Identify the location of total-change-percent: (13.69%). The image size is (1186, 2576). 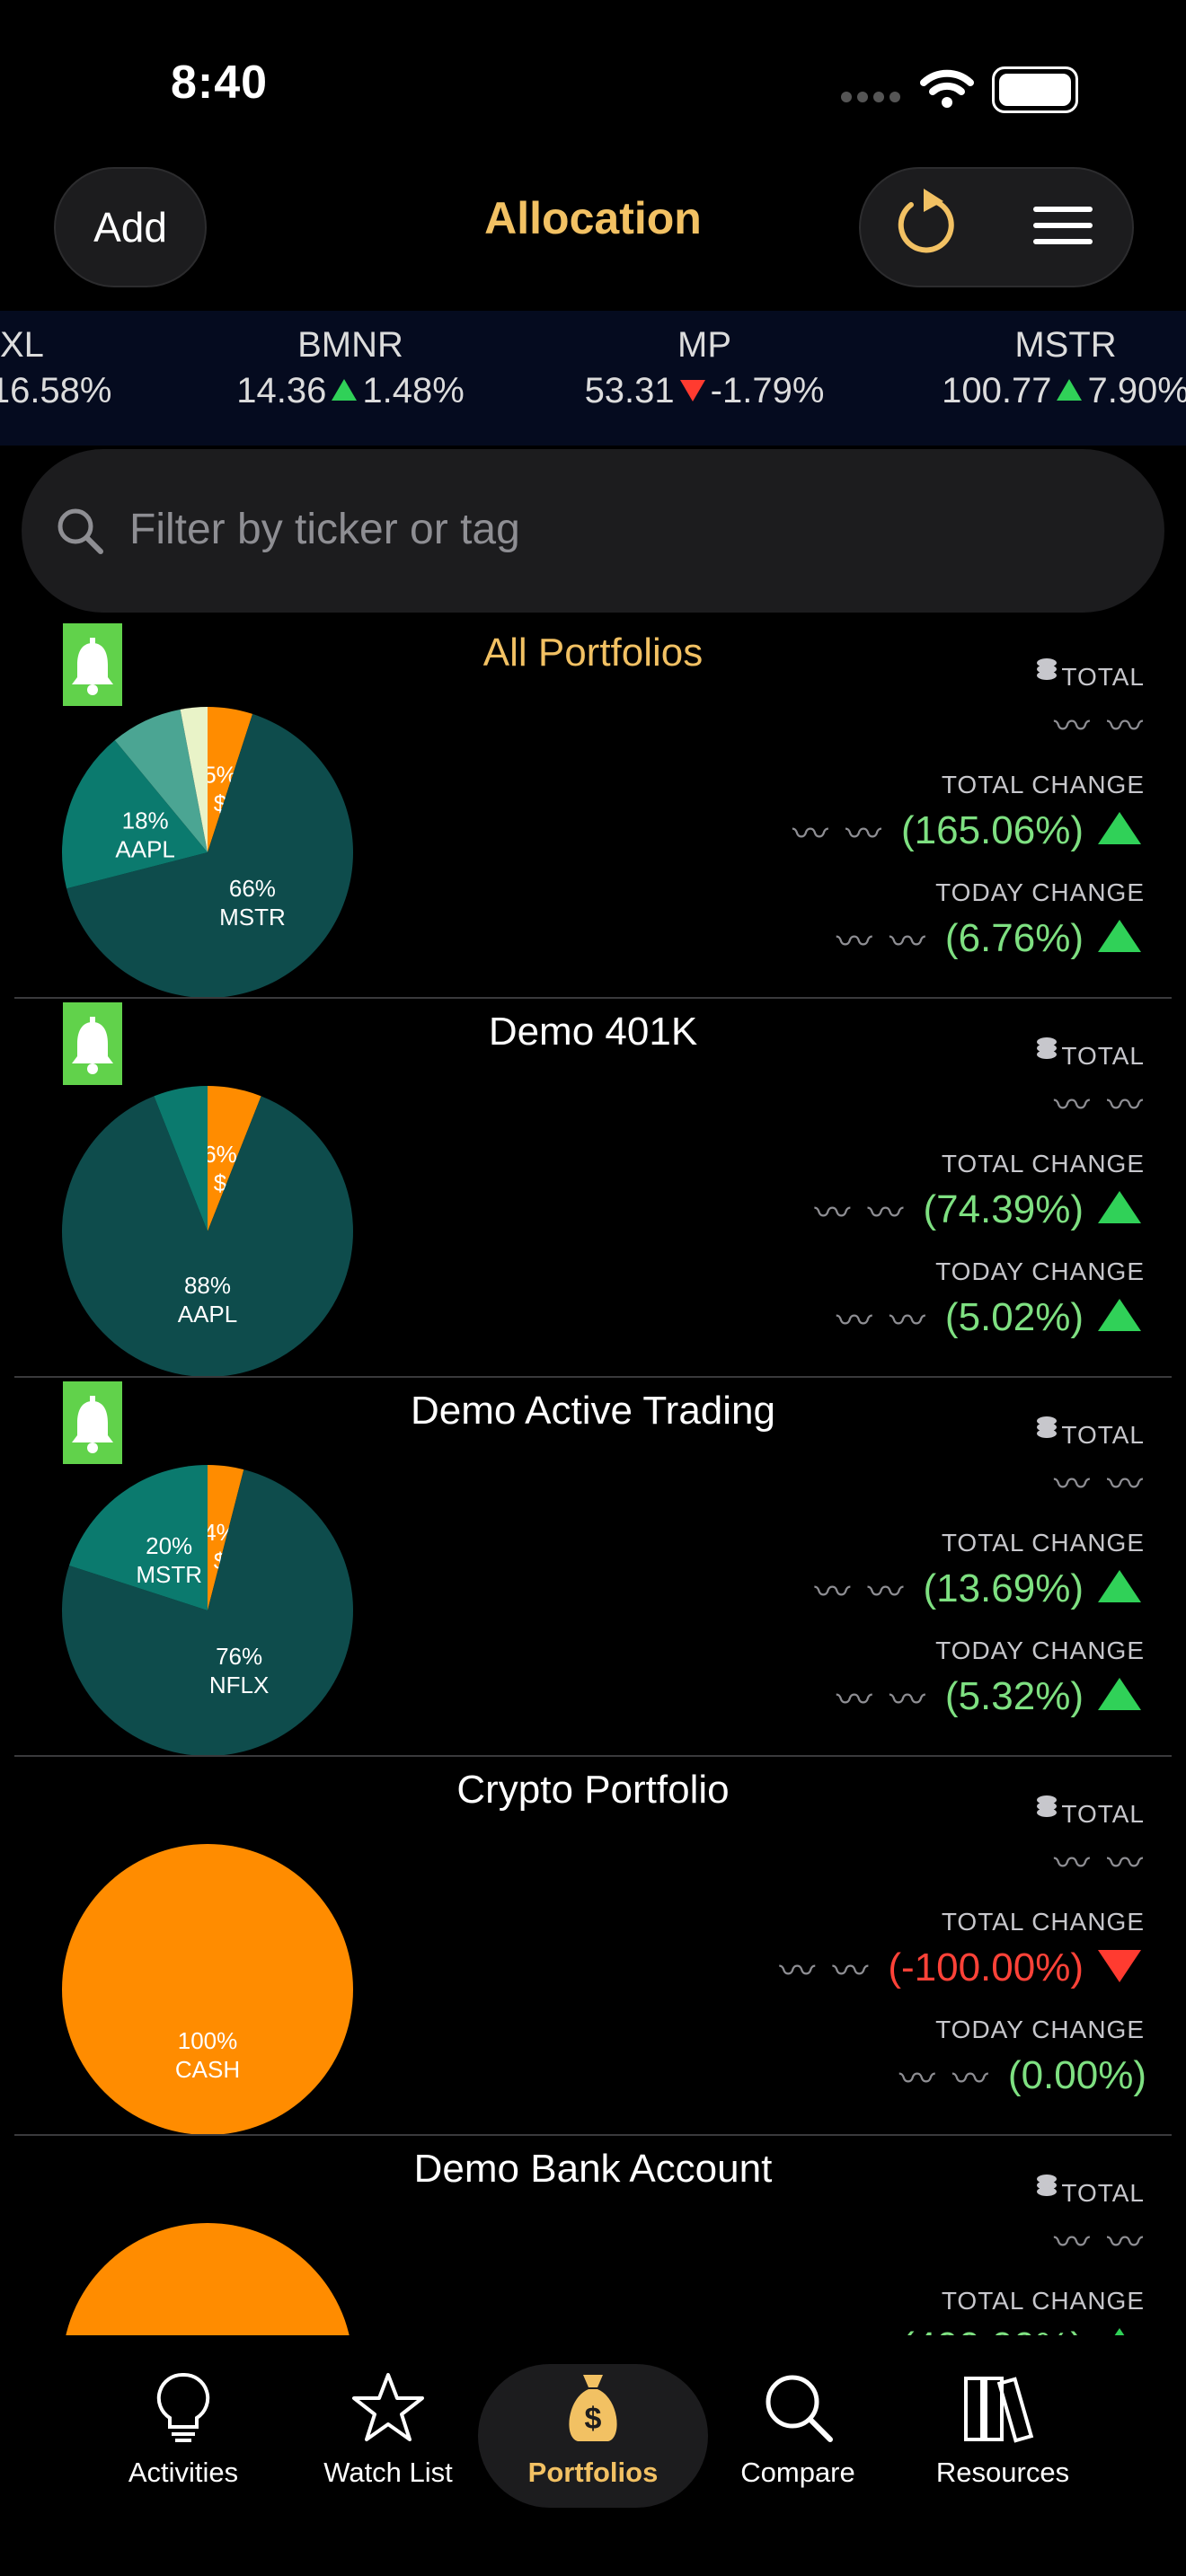
(1003, 1588).